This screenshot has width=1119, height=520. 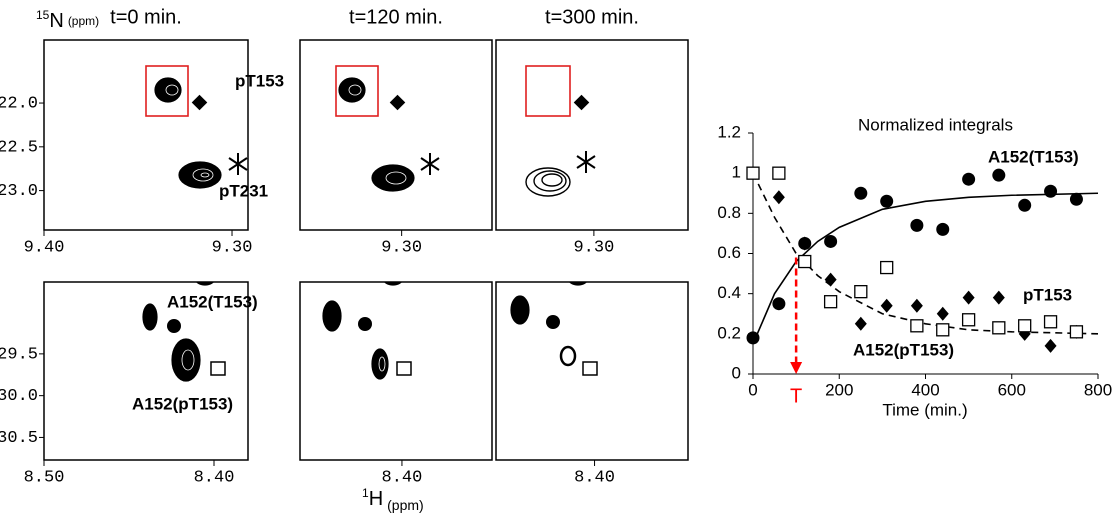 What do you see at coordinates (796, 368) in the screenshot?
I see `threshold-arrow` at bounding box center [796, 368].